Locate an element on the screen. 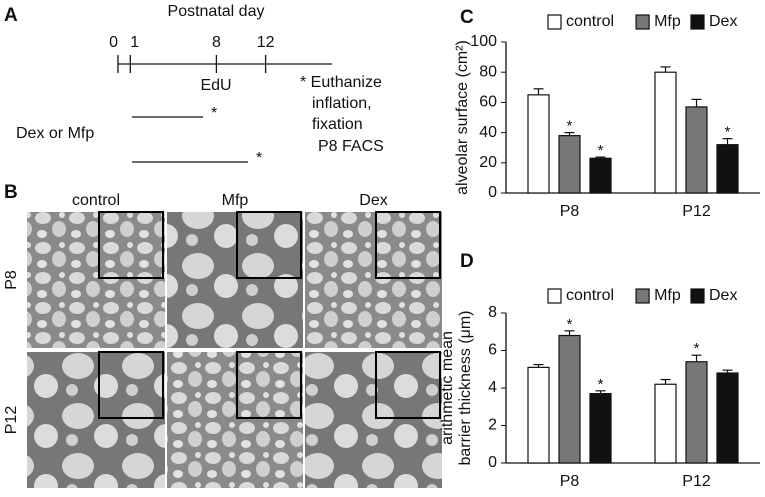  y-tick-label: 8 is located at coordinates (492, 312).